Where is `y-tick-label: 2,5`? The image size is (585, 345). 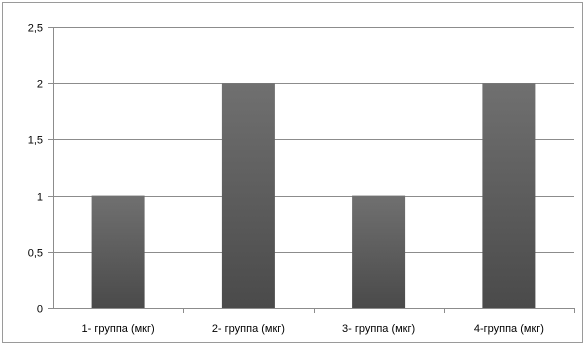
y-tick-label: 2,5 is located at coordinates (35, 29).